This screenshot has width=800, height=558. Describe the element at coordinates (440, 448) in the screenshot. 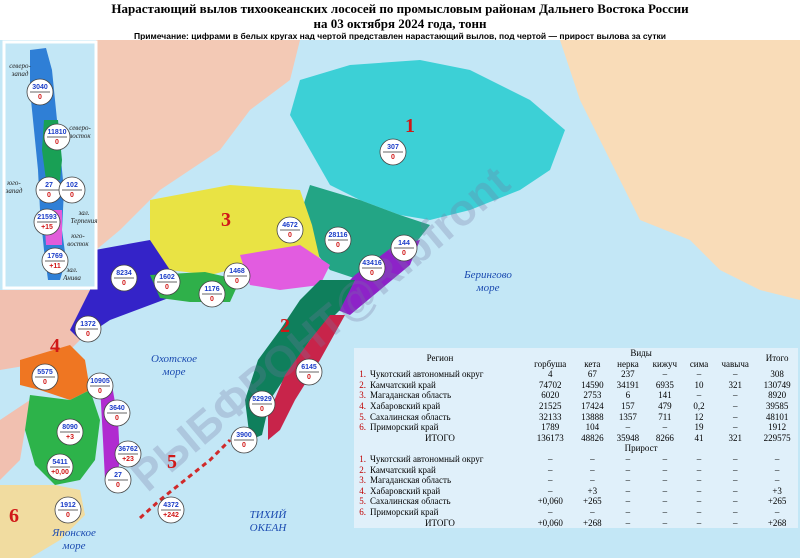

I see `spacer` at that location.